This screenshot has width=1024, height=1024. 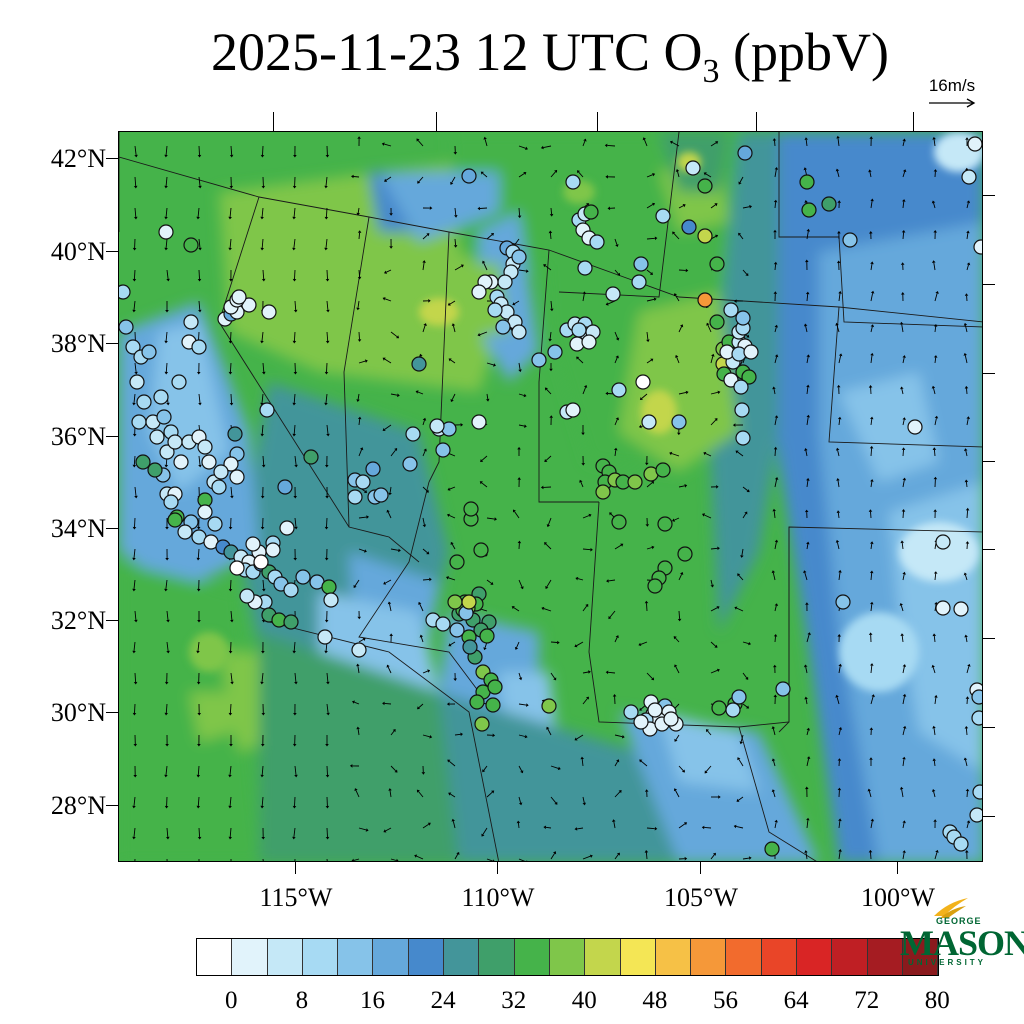 I want to click on lat-label-32: 32°N, so click(x=78, y=620).